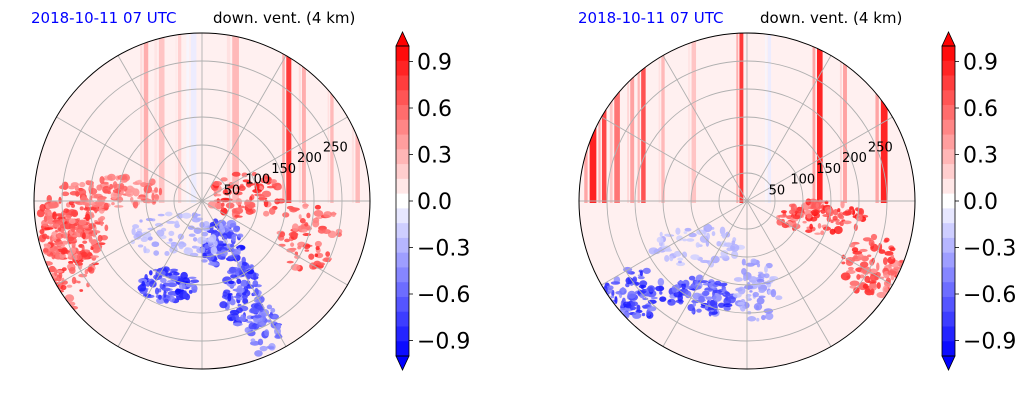  Describe the element at coordinates (283, 169) in the screenshot. I see `radial-tick-label: 150` at that location.